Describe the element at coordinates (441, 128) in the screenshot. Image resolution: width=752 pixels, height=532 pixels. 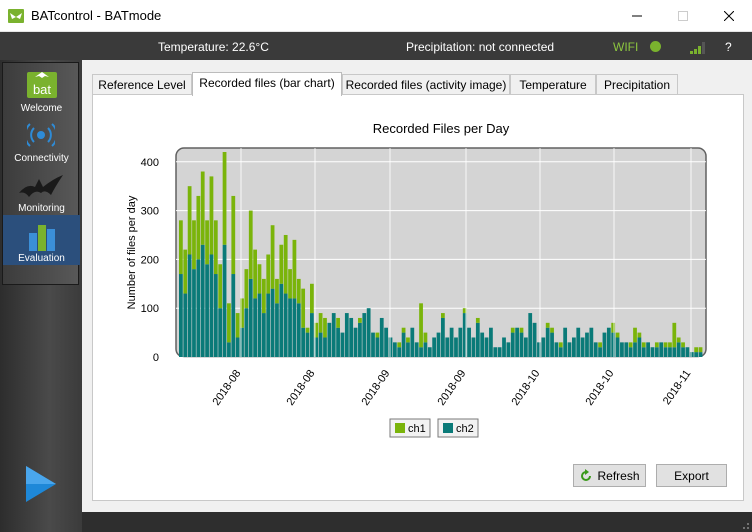
I see `chart-title: Recorded Files per Day` at that location.